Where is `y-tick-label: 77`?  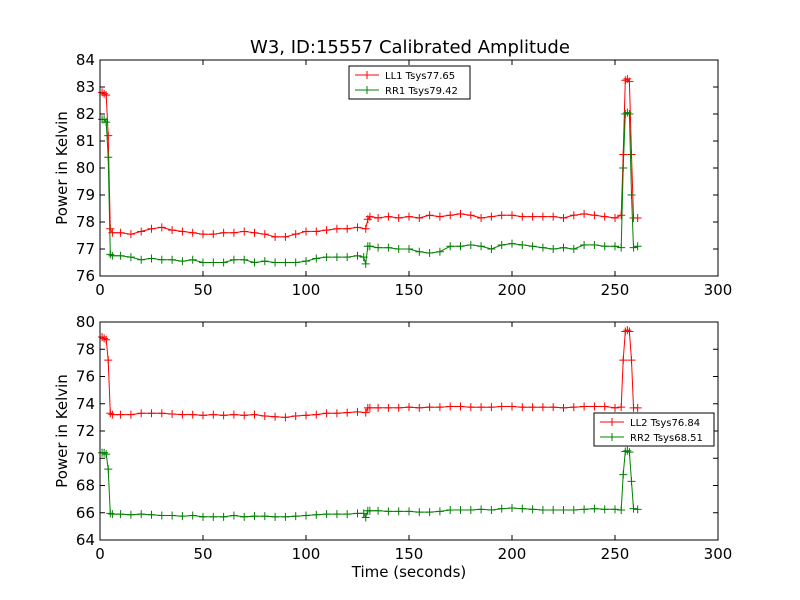
y-tick-label: 77 is located at coordinates (85, 249).